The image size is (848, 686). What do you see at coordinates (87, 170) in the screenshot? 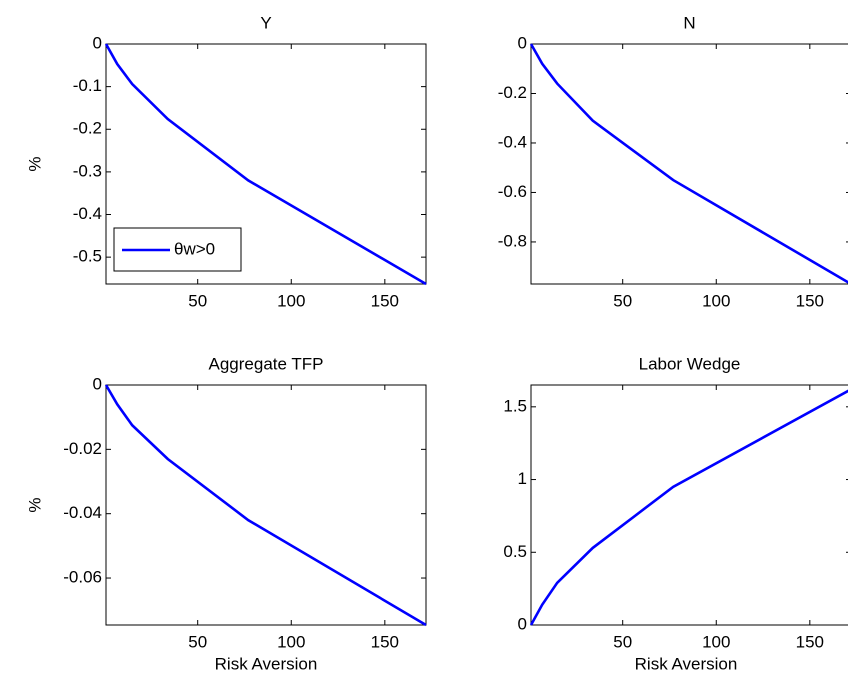
I see `y-tick-label: -0.3` at bounding box center [87, 170].